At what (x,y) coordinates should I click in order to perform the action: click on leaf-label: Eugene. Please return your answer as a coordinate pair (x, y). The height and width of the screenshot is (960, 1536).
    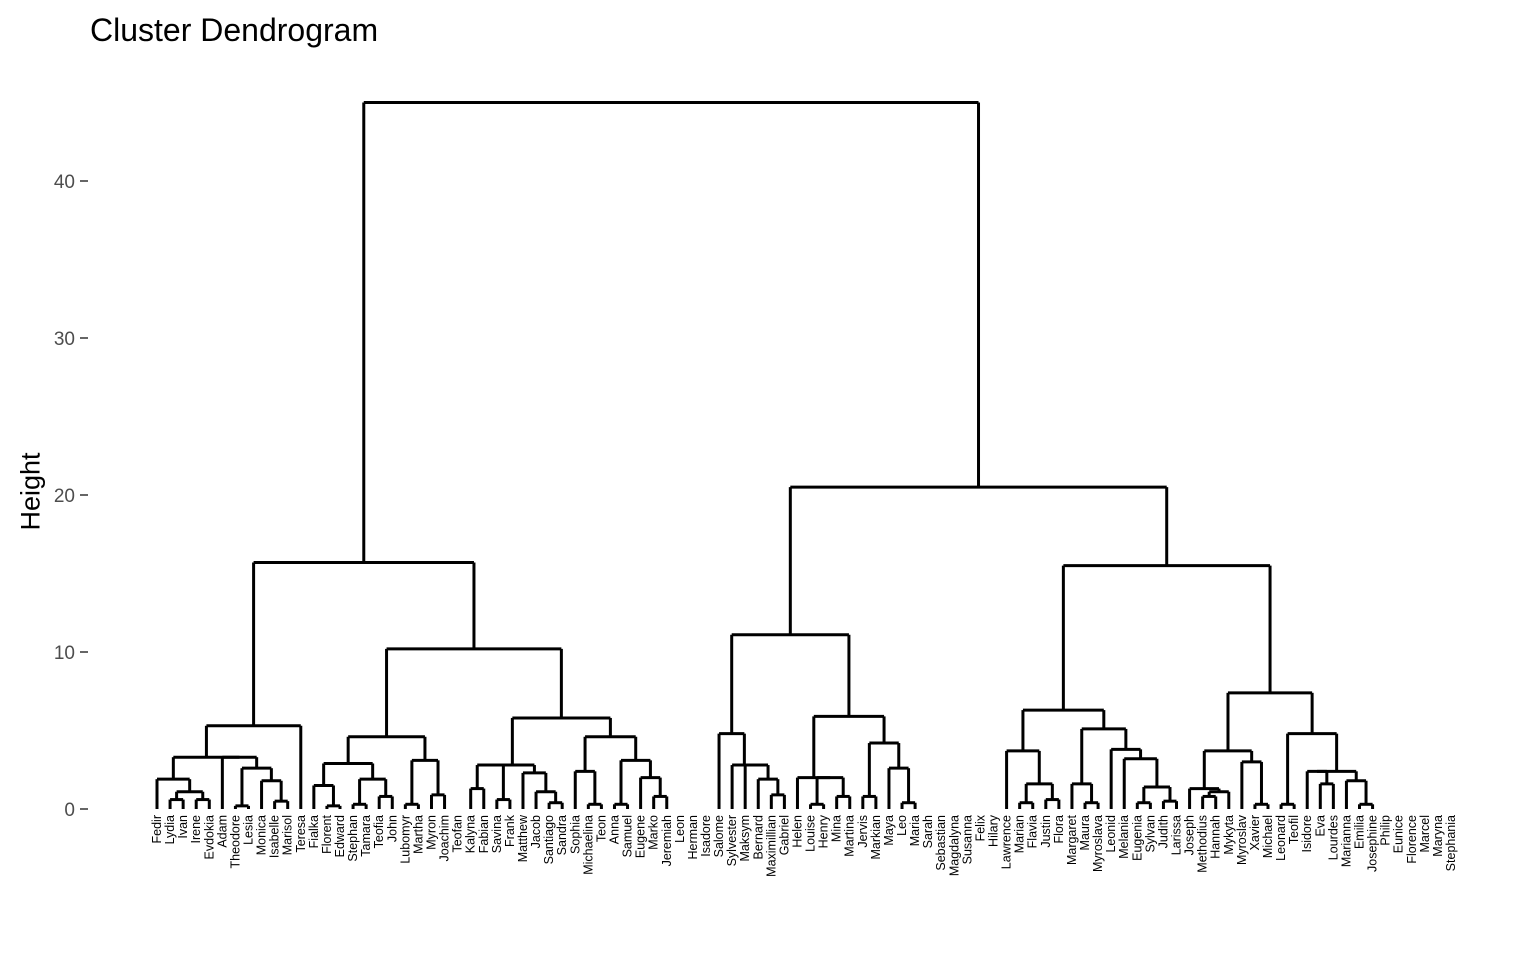
    Looking at the image, I should click on (641, 836).